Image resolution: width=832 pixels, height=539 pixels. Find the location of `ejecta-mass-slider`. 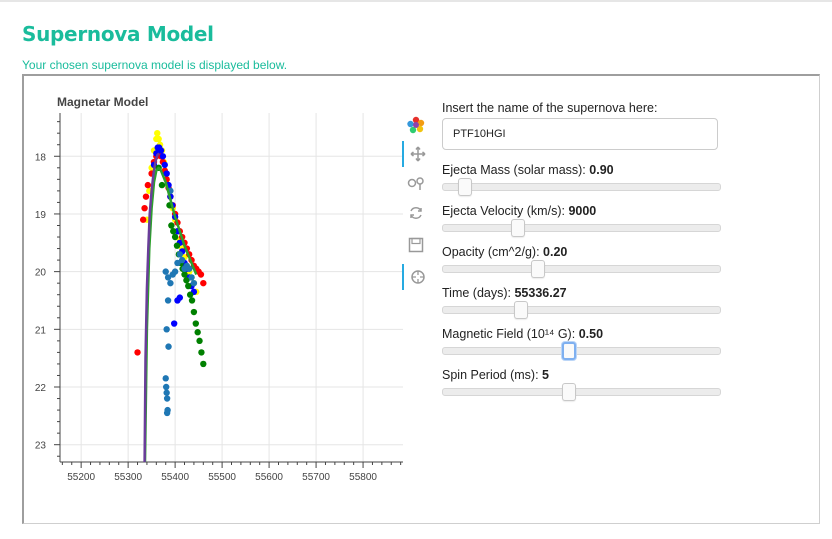

ejecta-mass-slider is located at coordinates (581, 187).